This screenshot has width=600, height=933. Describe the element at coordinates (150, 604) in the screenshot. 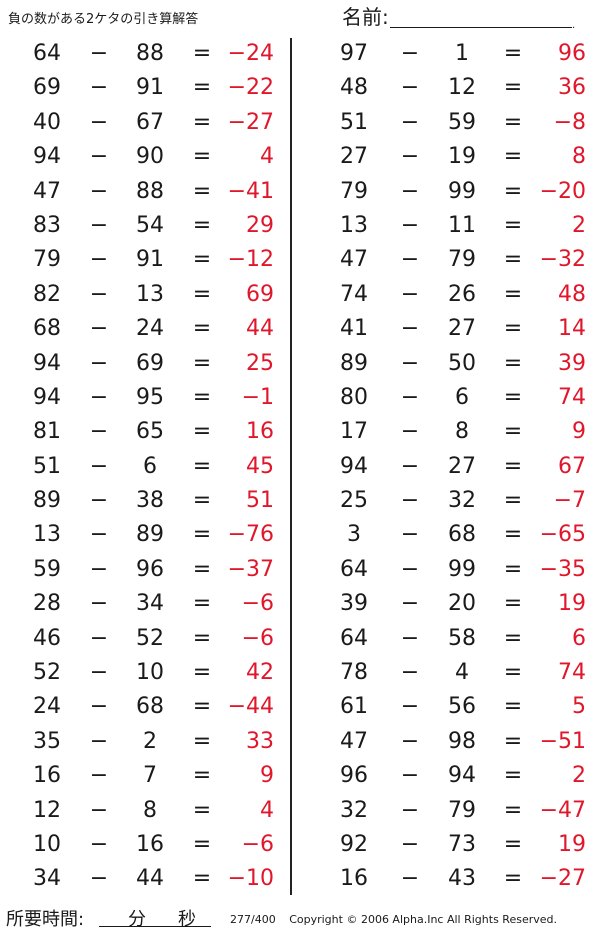

I see `subtrahend: 34` at that location.